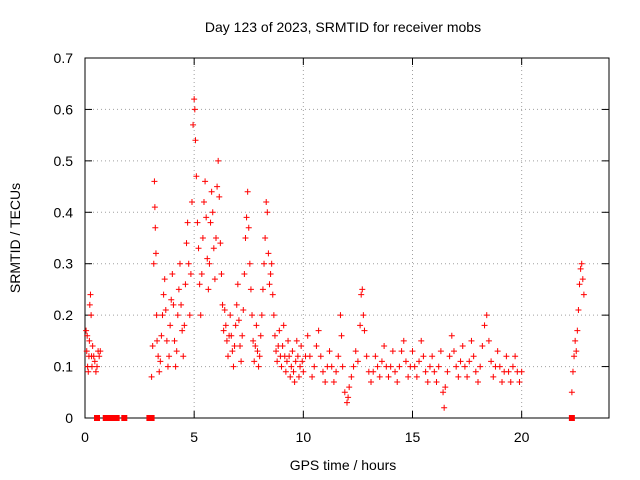 Image resolution: width=640 pixels, height=480 pixels. I want to click on x-tick-label: 20, so click(522, 437).